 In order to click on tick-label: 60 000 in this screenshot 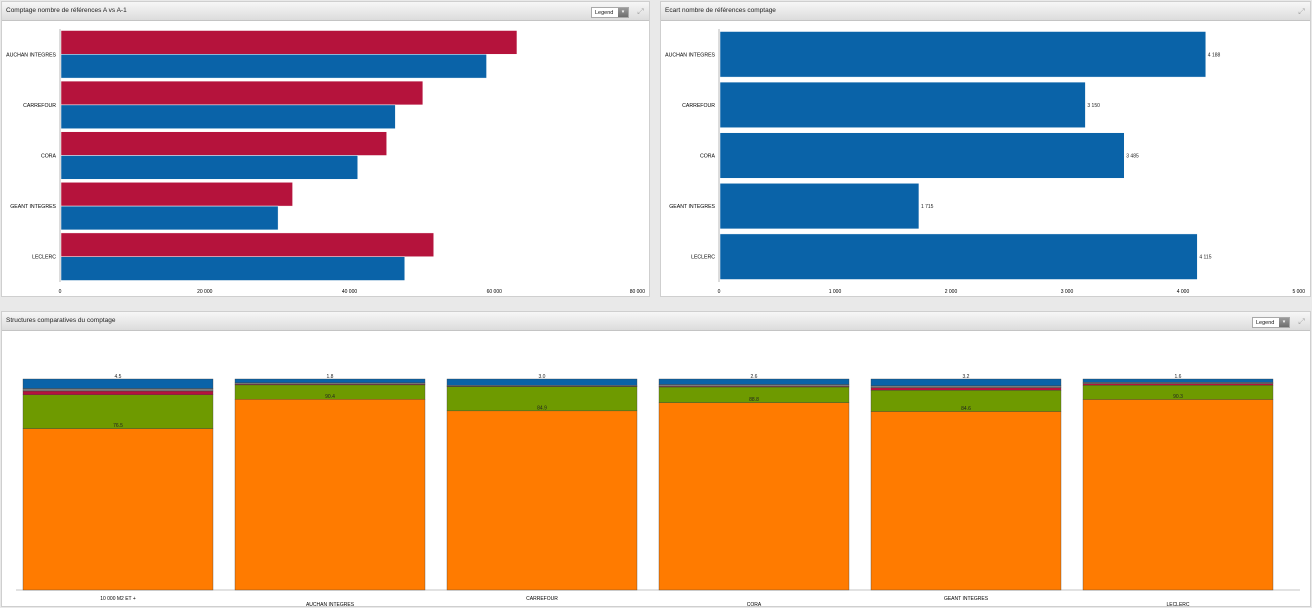, I will do `click(495, 292)`.